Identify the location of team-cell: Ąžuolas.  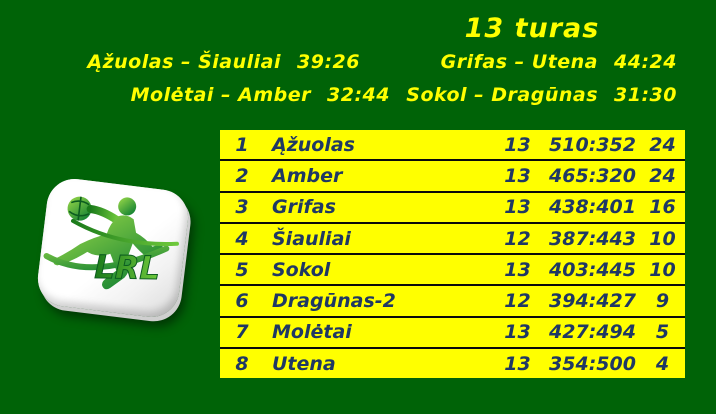
(313, 144).